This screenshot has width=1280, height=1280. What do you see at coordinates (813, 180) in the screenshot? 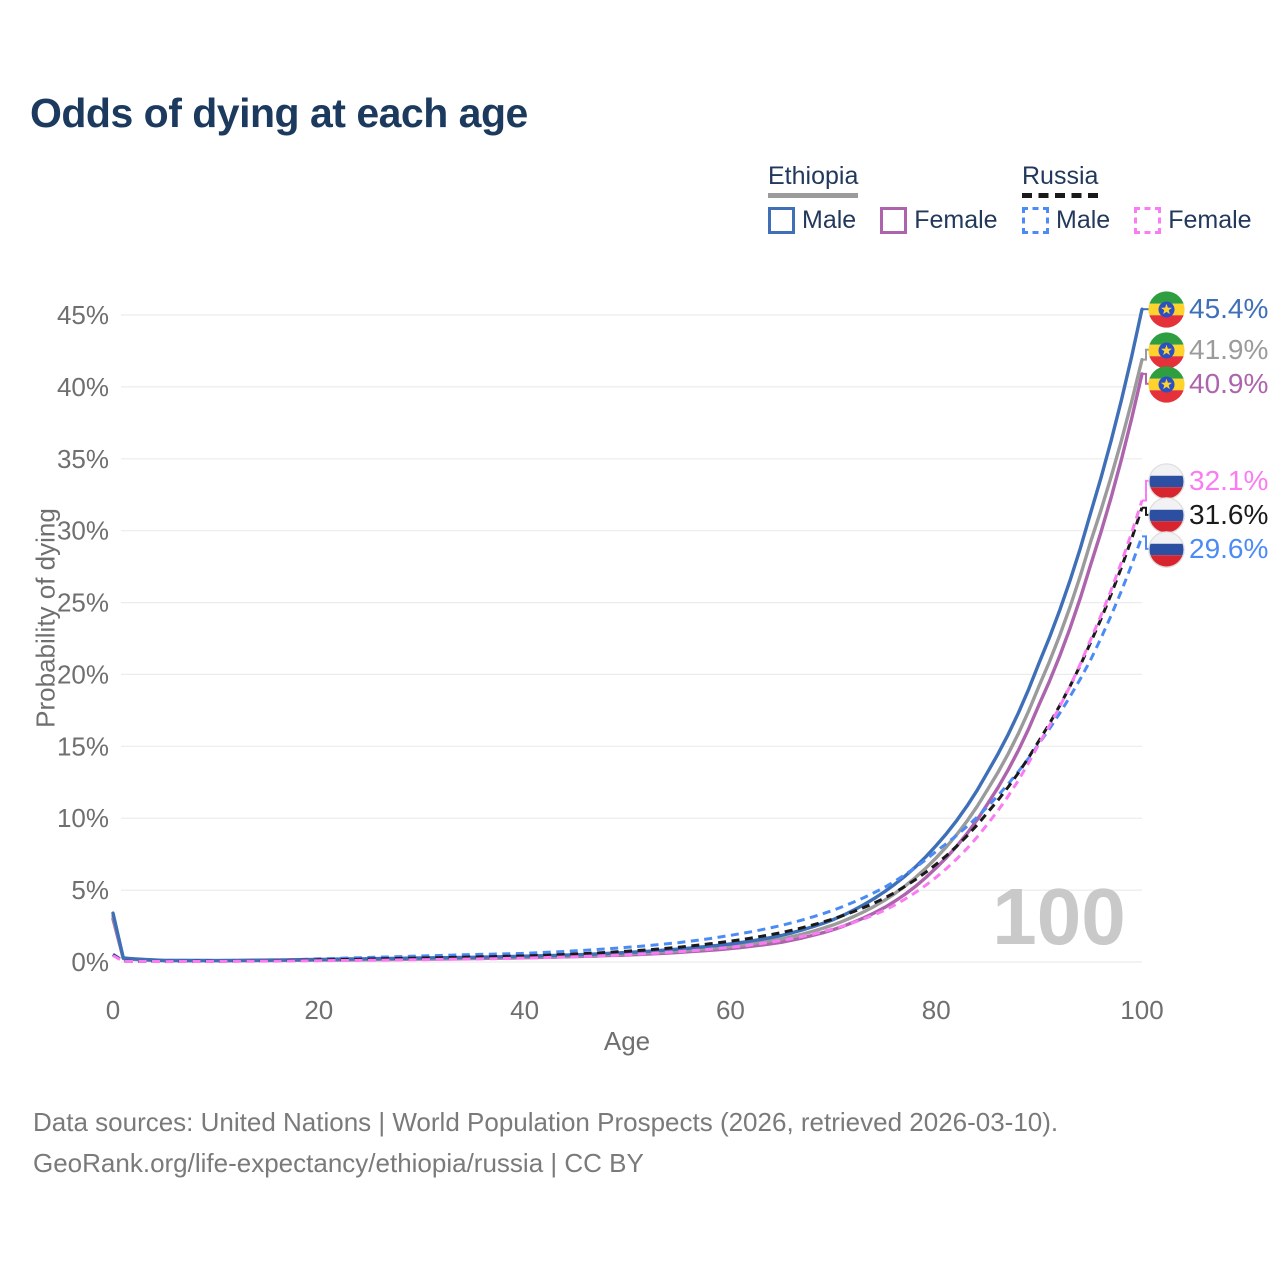
I see `legend-country-ethiopia: Ethiopia` at bounding box center [813, 180].